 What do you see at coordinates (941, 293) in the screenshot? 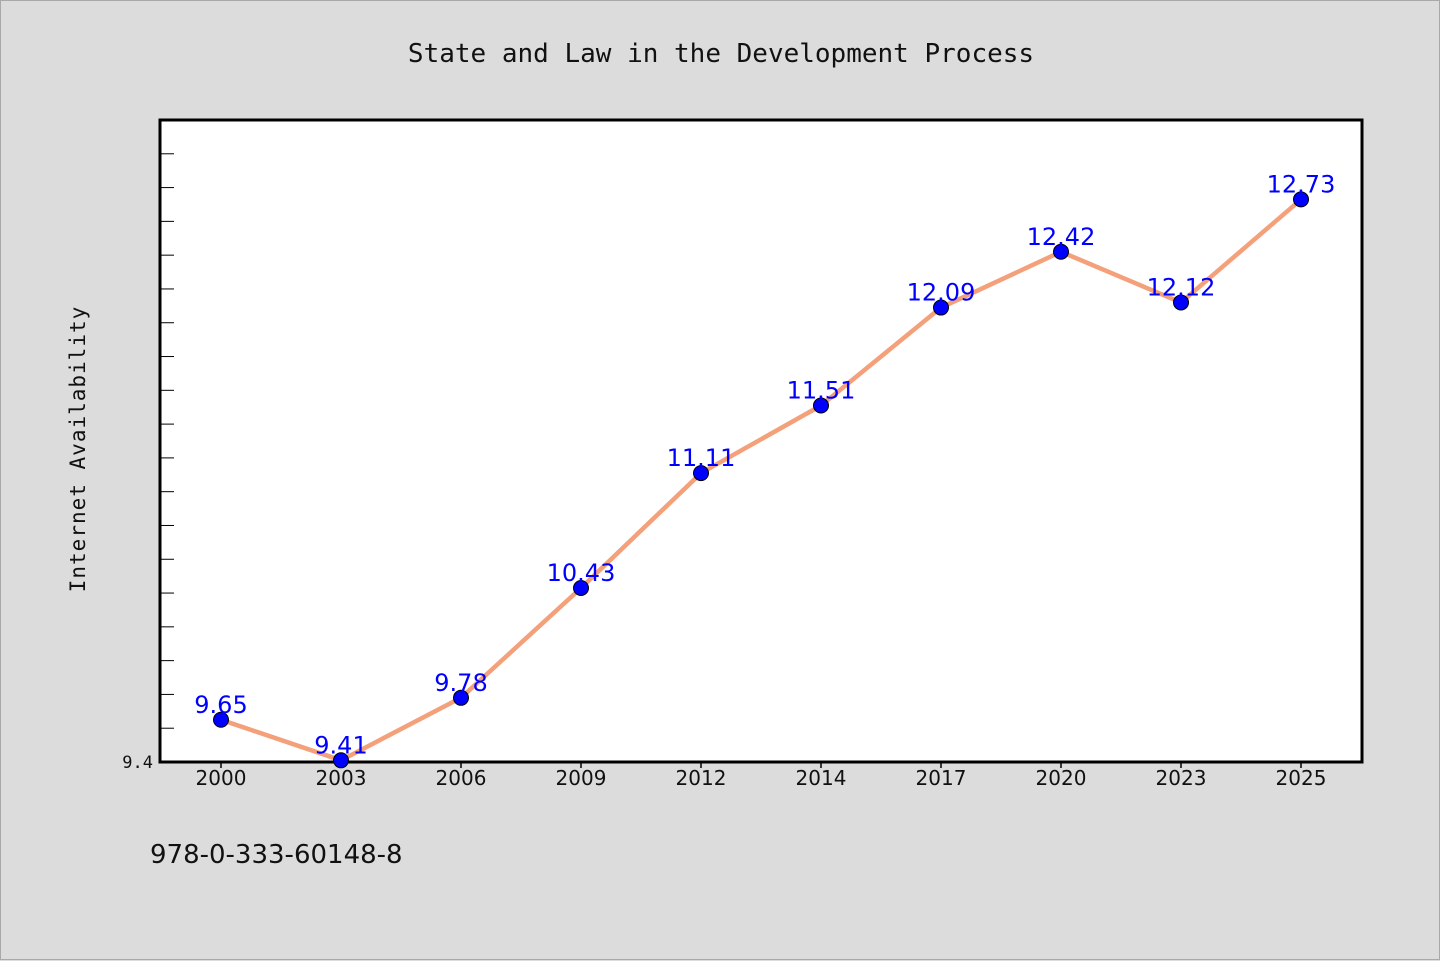
I see `data-label: 12.09` at bounding box center [941, 293].